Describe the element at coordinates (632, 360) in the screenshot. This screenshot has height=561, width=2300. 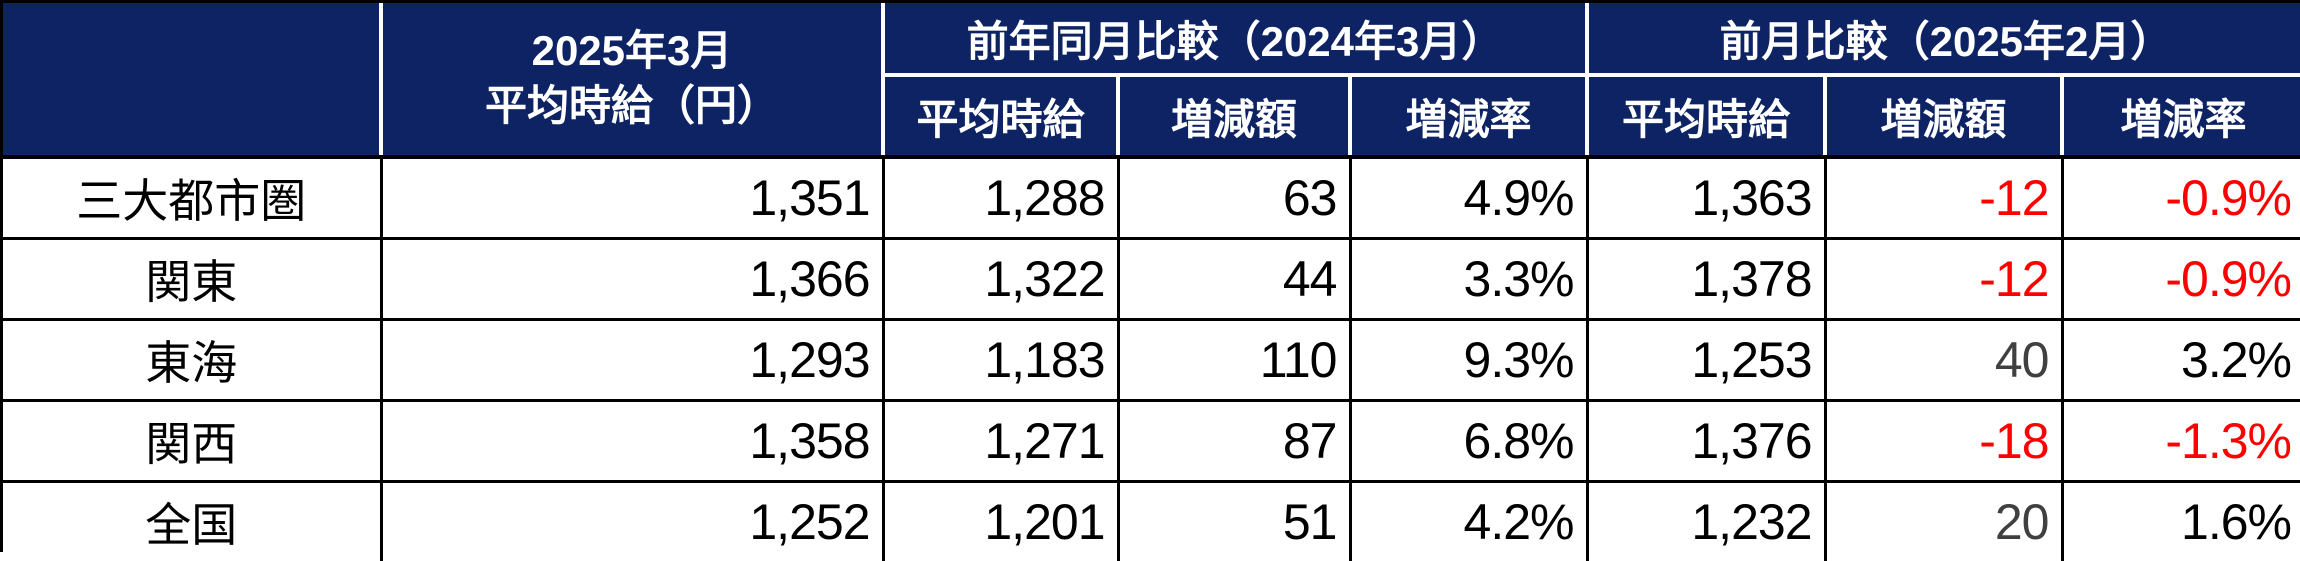
I see `current-wage-value: 1,293` at that location.